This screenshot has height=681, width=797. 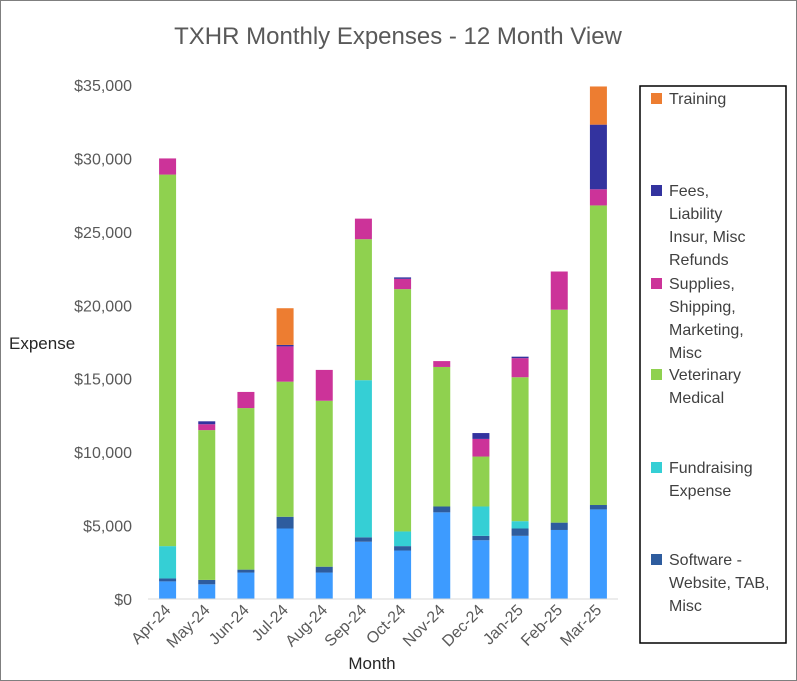 I want to click on x-tick-label: Mar-25, so click(x=581, y=626).